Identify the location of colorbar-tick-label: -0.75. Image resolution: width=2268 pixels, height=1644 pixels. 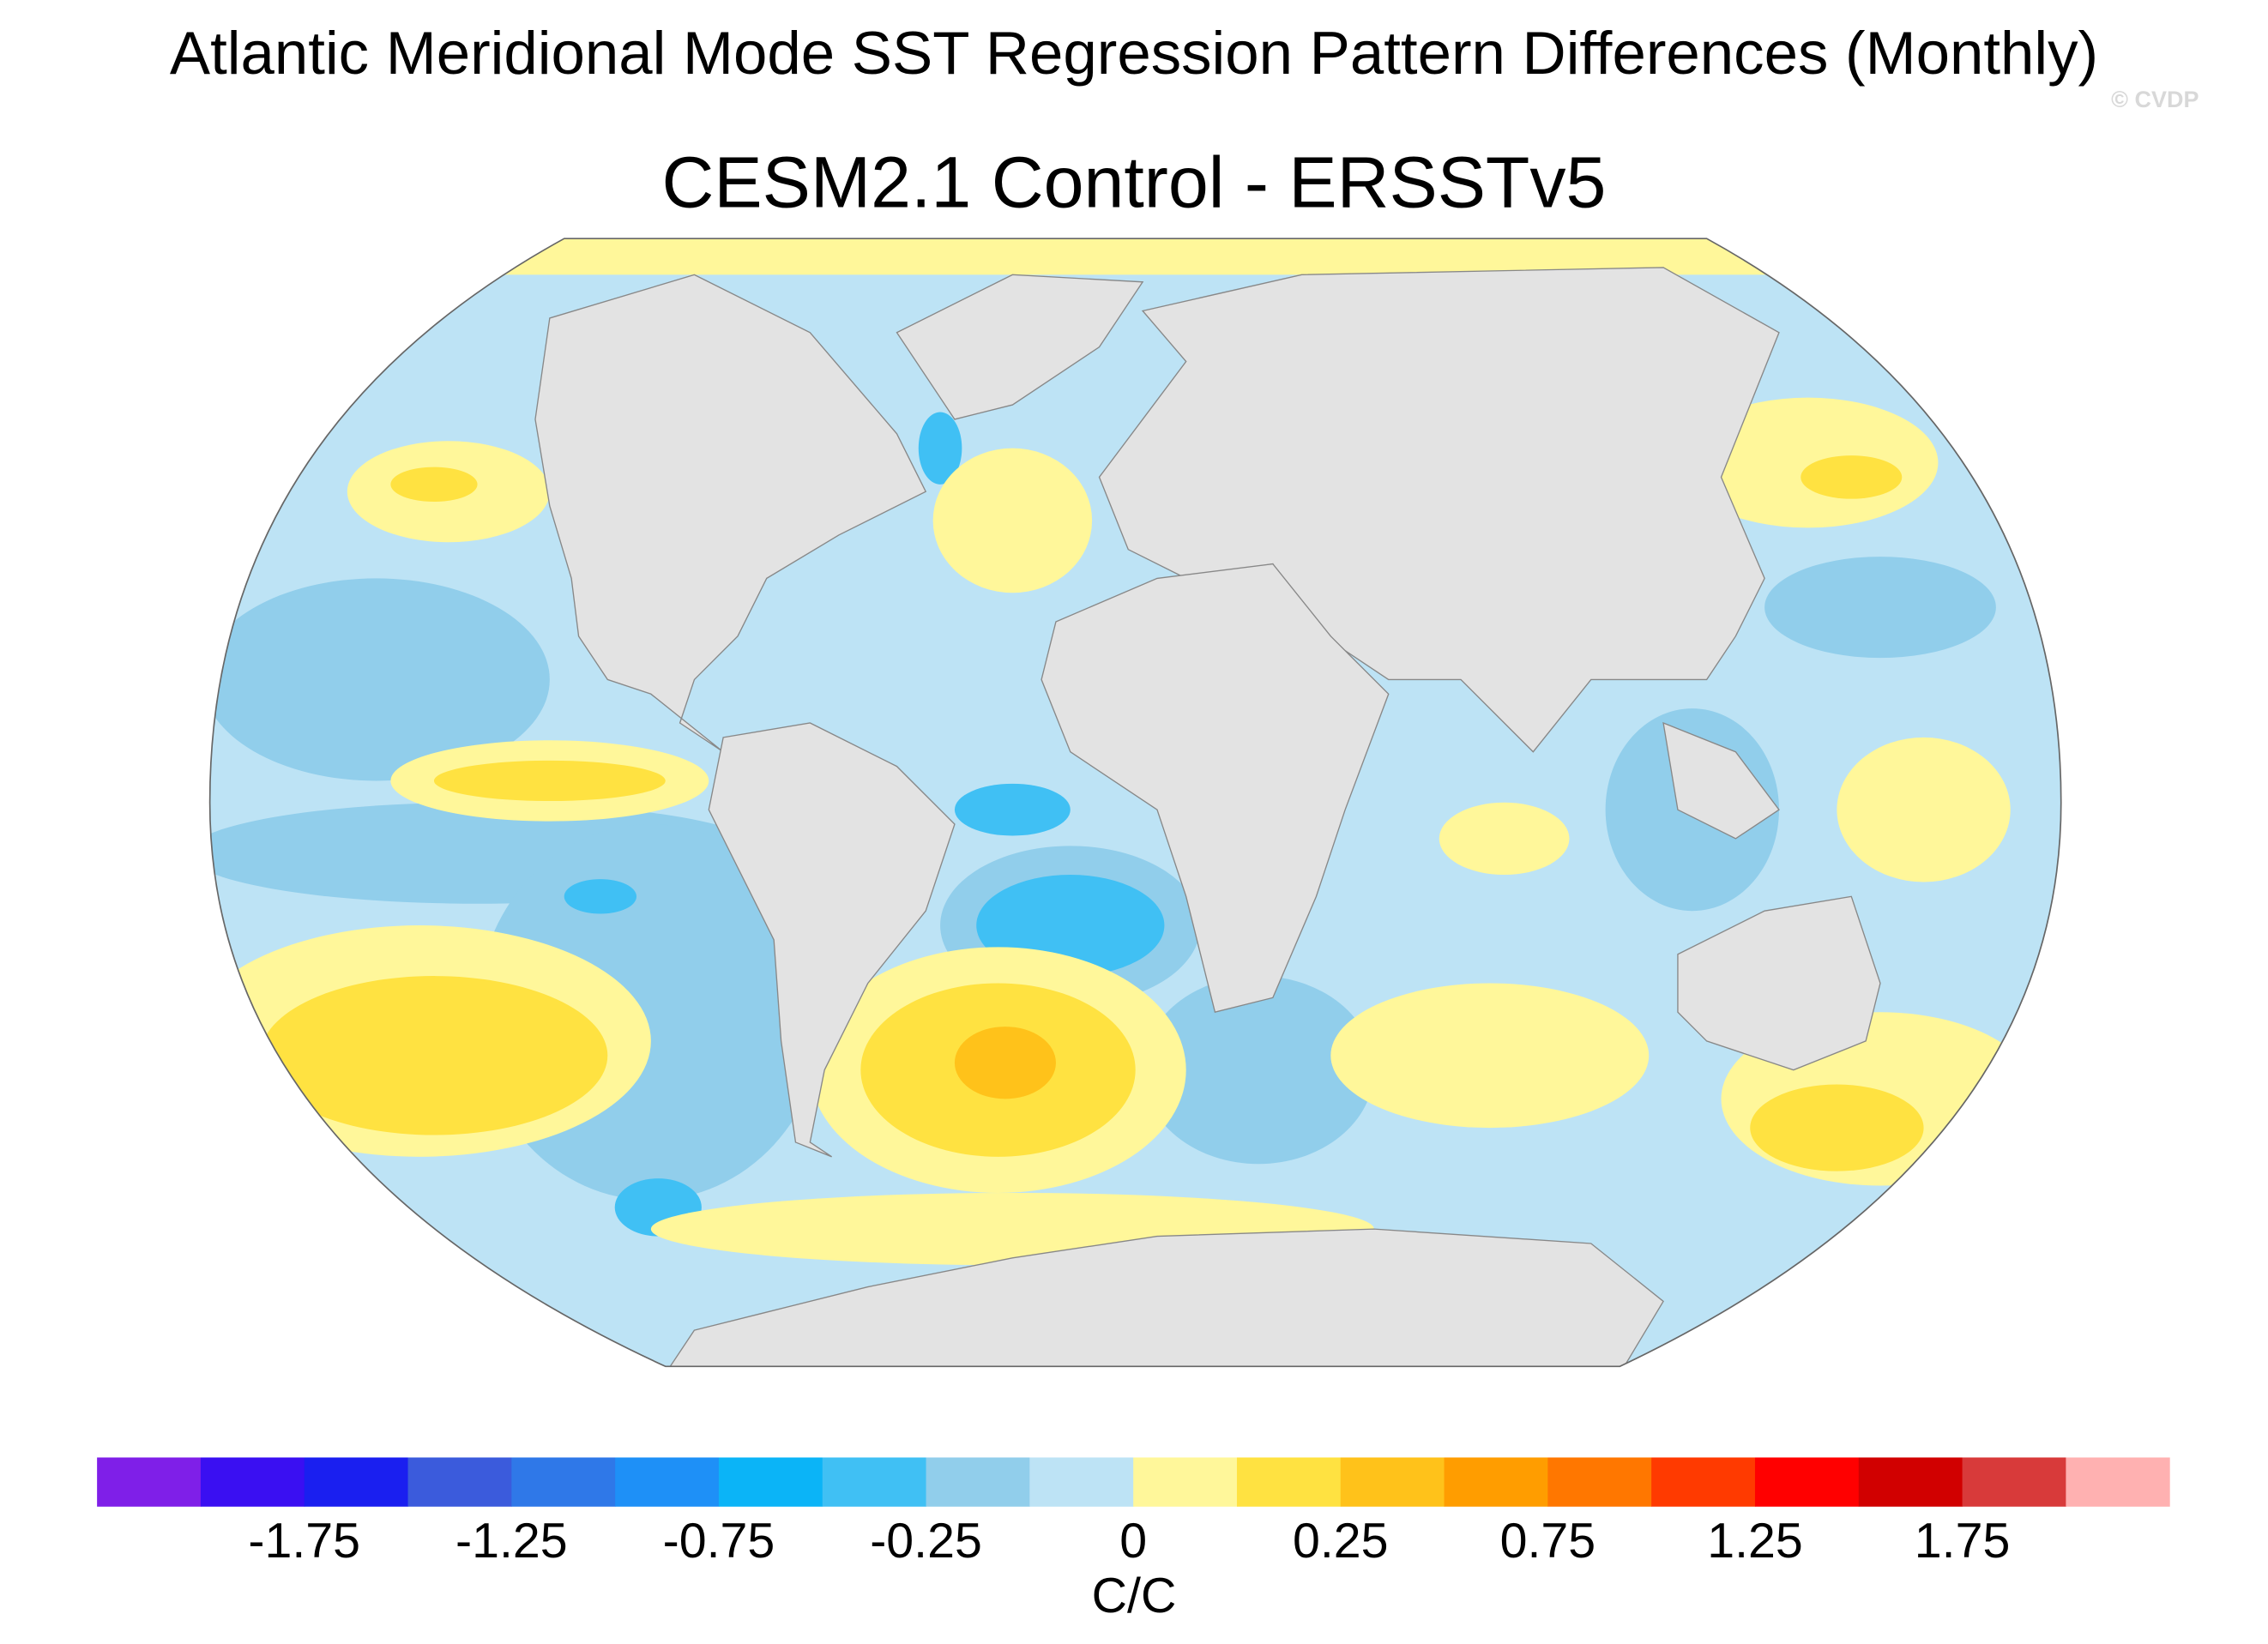
(719, 1542).